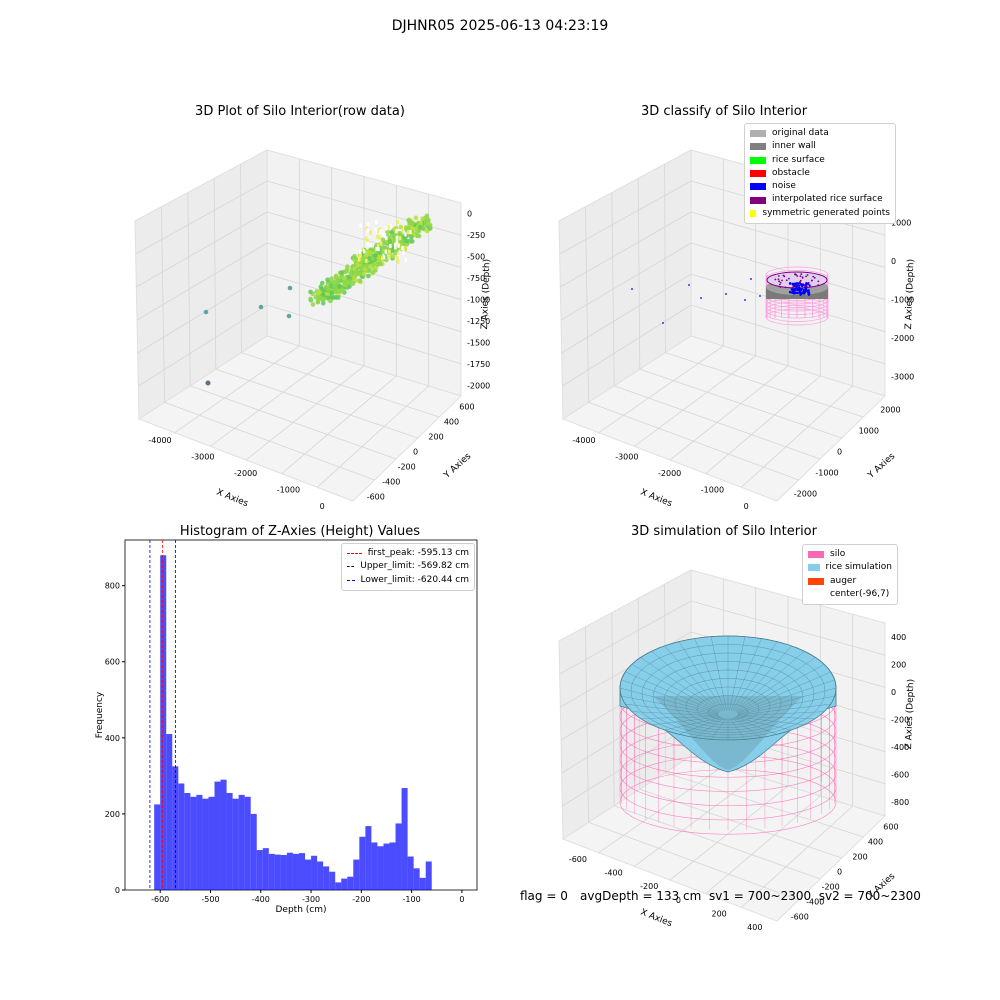 The height and width of the screenshot is (1000, 1000). What do you see at coordinates (415, 580) in the screenshot?
I see `histogram-legend-label: Lower_limit: -620.44 cm` at bounding box center [415, 580].